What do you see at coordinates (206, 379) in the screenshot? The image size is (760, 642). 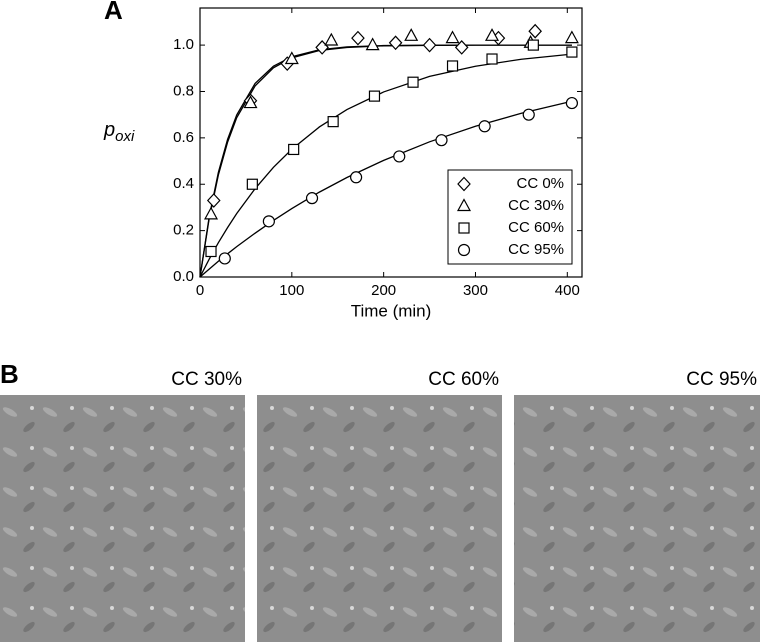 I see `micrograph-label: CC 30%` at bounding box center [206, 379].